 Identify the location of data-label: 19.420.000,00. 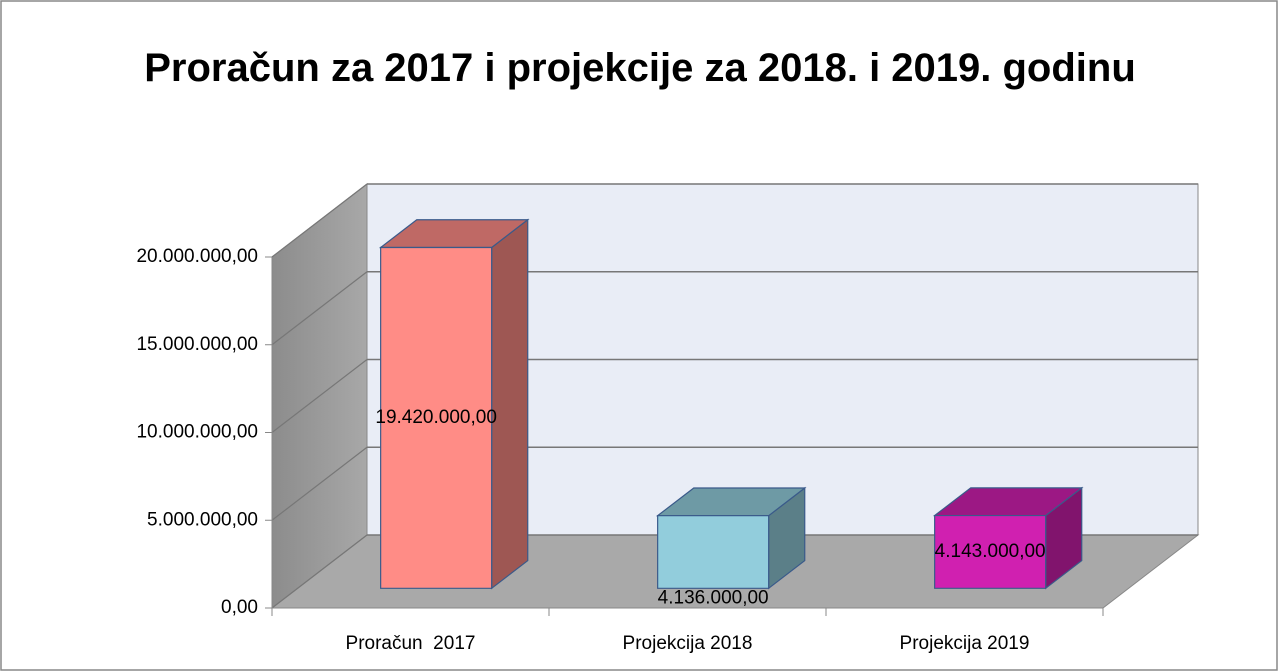
(436, 417).